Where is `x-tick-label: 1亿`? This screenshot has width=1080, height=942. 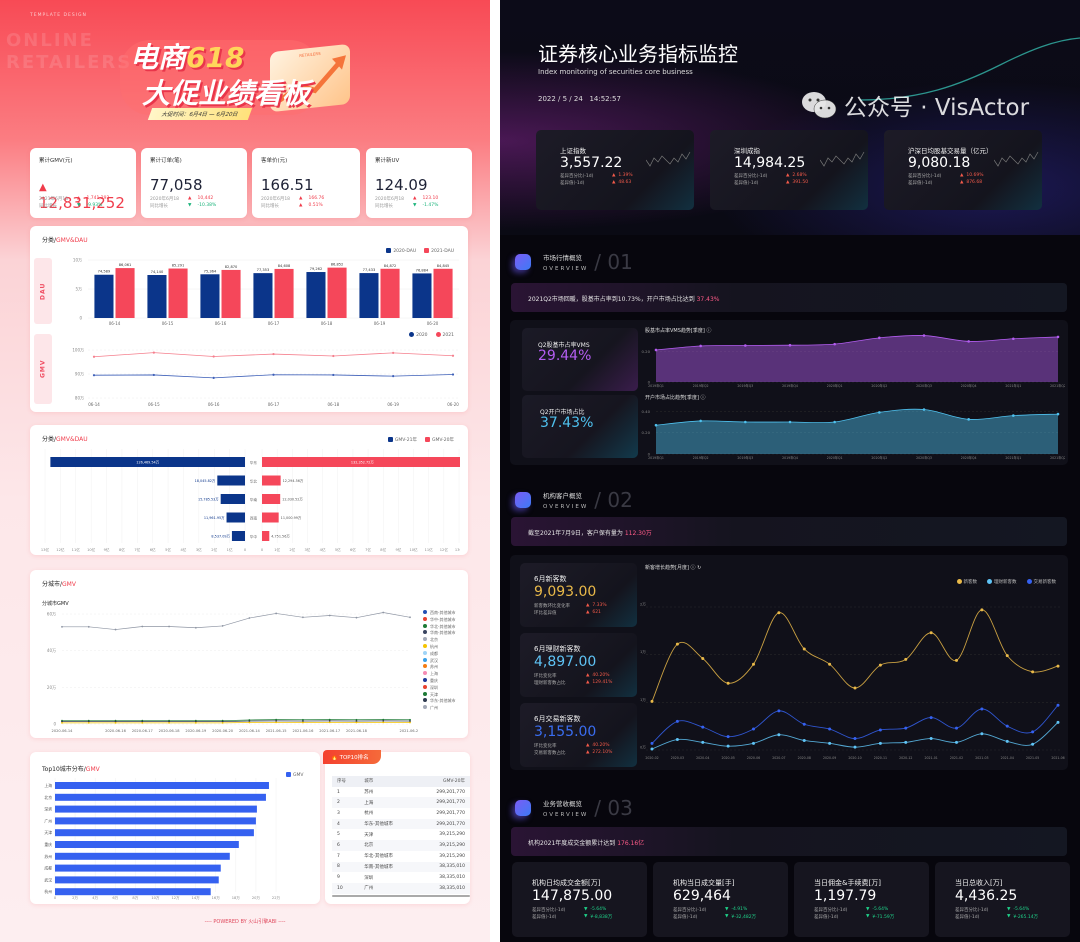
x-tick-label: 1亿 is located at coordinates (230, 549).